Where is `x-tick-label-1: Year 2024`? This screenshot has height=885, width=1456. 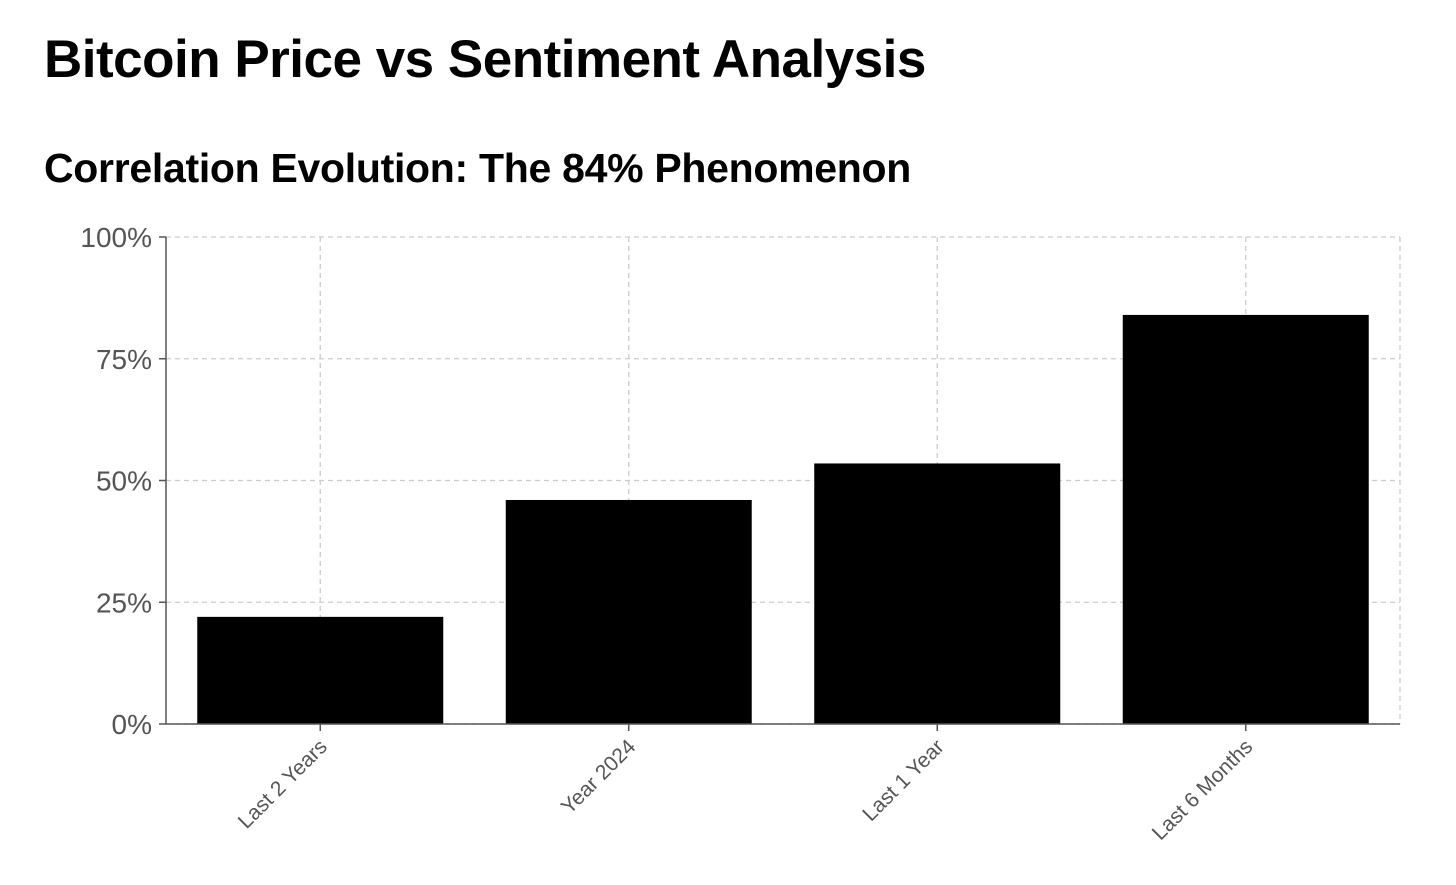
x-tick-label-1: Year 2024 is located at coordinates (599, 777).